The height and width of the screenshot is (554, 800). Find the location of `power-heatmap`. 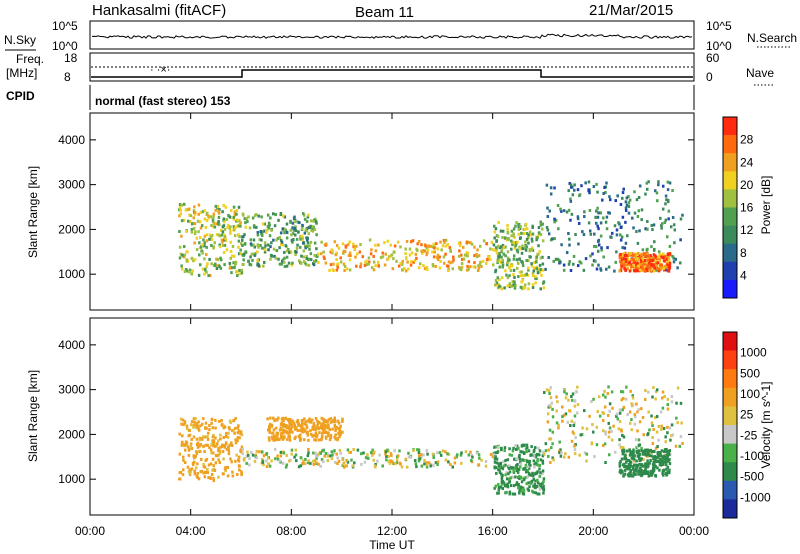

power-heatmap is located at coordinates (431, 235).